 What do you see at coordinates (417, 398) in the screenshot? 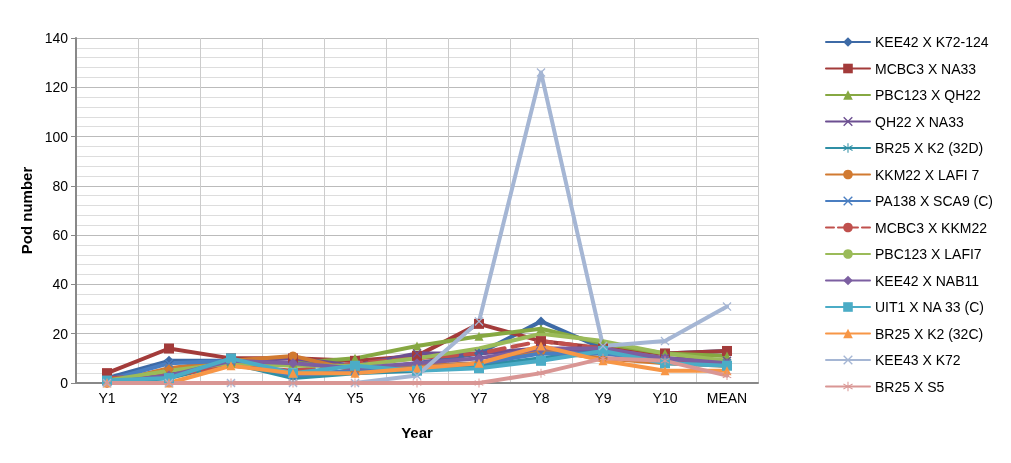
I see `x-tick-label: Y6` at bounding box center [417, 398].